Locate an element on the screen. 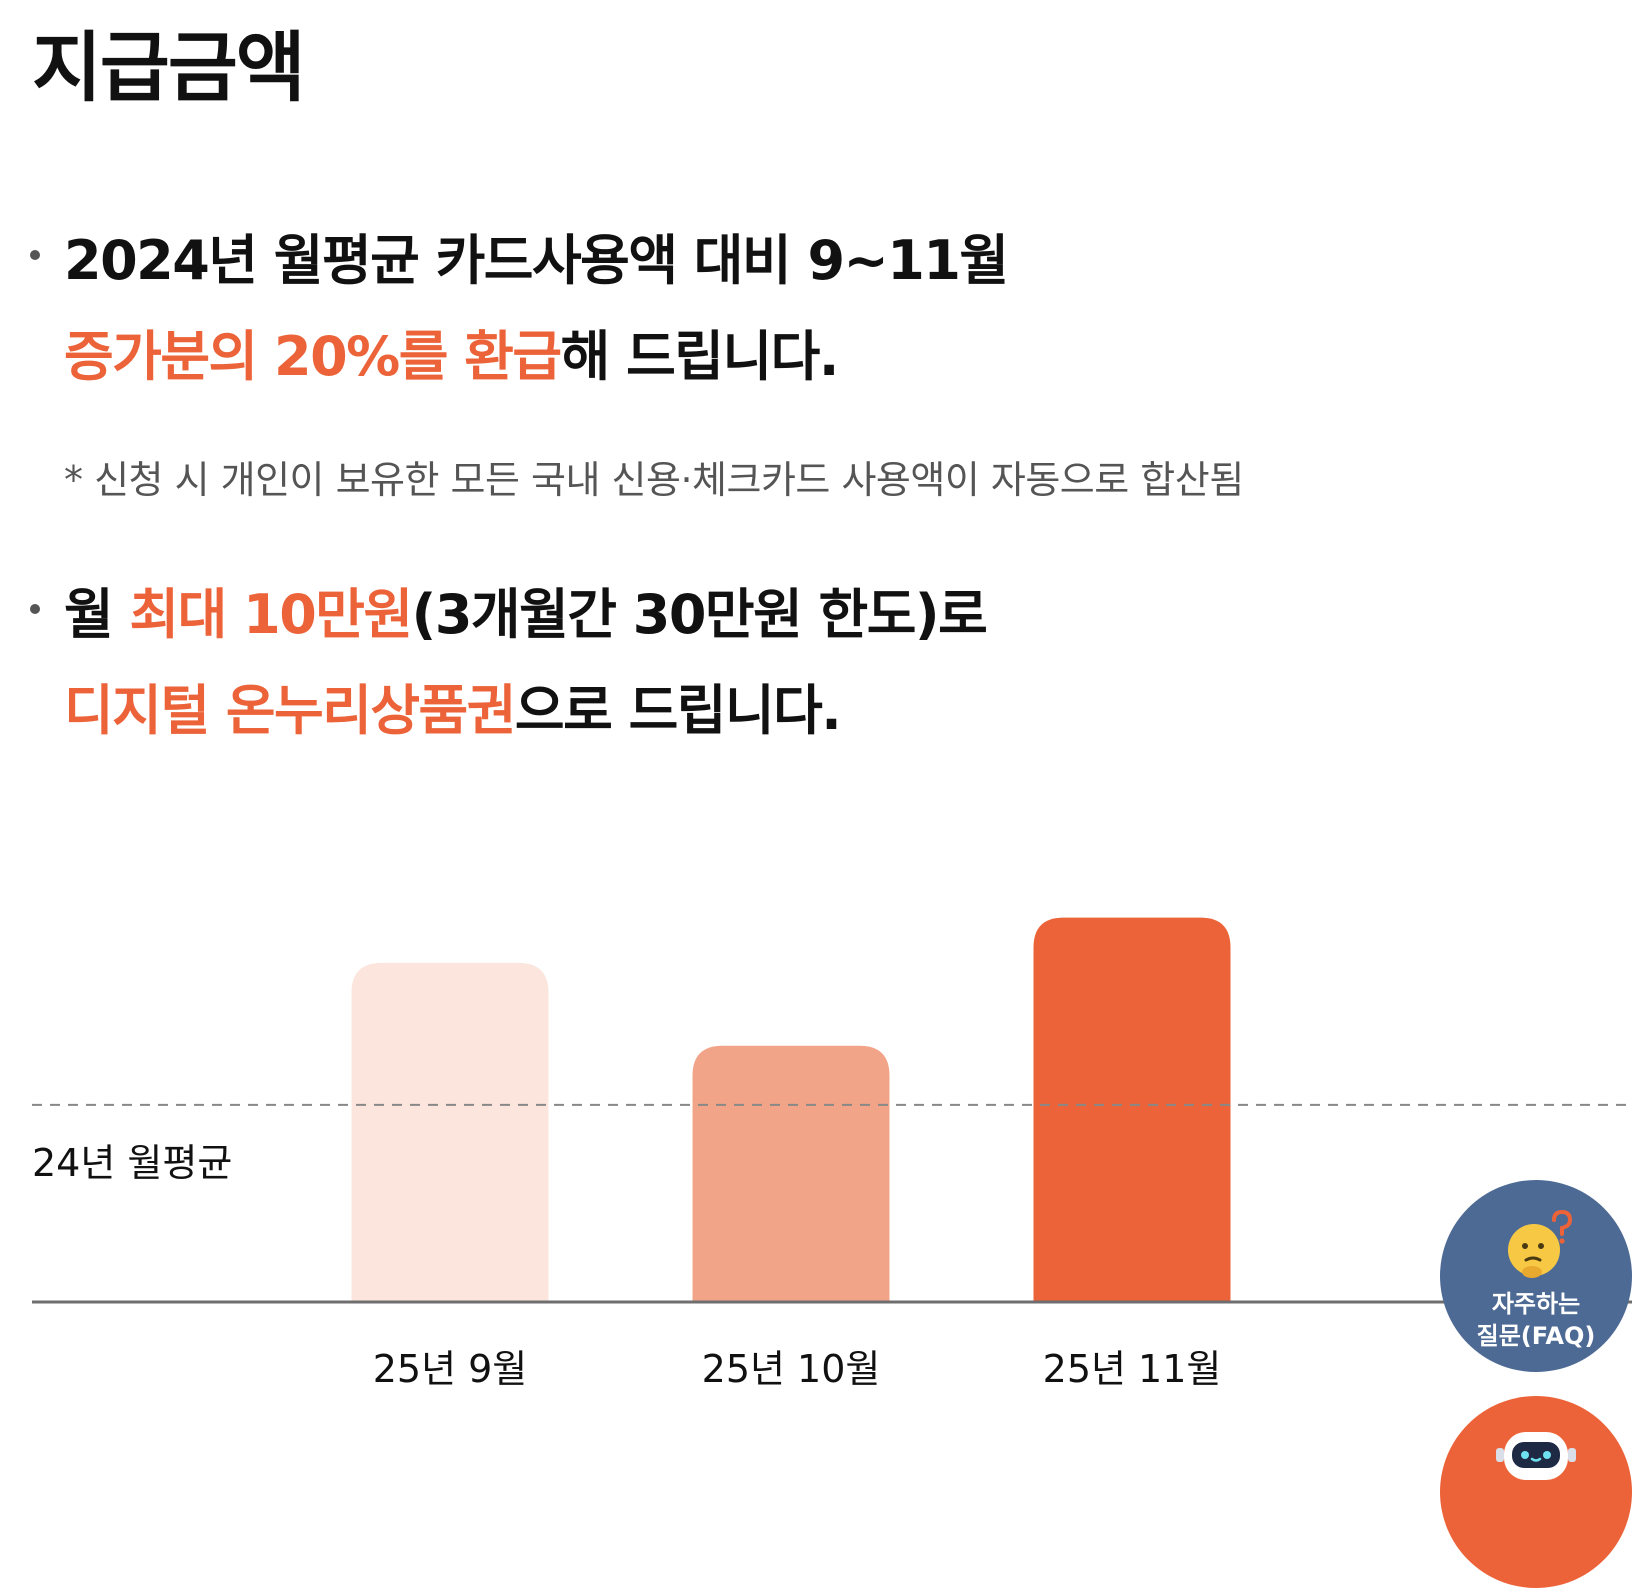 The height and width of the screenshot is (1588, 1648). bullet-line: 2024년 월평균 카드사용액 대비 9~11월 is located at coordinates (536, 261).